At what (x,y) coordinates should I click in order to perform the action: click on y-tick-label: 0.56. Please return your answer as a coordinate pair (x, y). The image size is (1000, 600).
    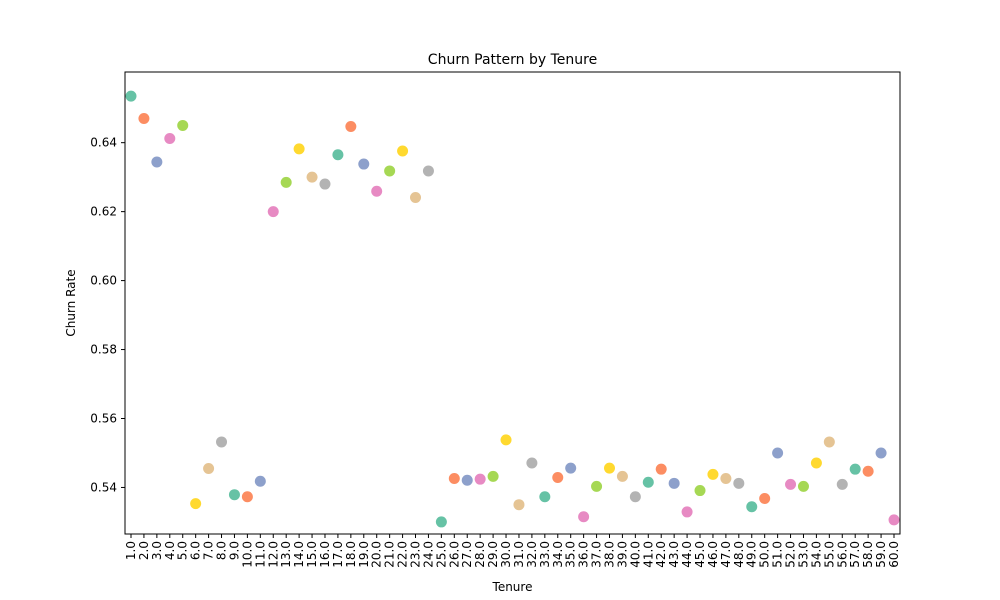
    Looking at the image, I should click on (103, 419).